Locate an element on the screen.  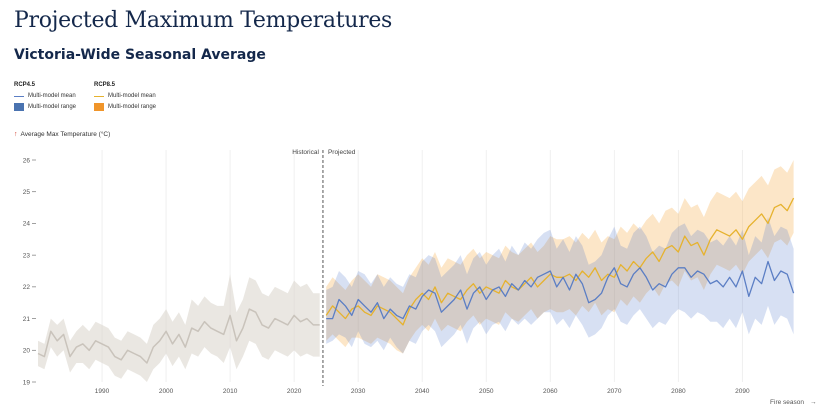
page-subtitle: Victoria-Wide Seasonal Average is located at coordinates (140, 55).